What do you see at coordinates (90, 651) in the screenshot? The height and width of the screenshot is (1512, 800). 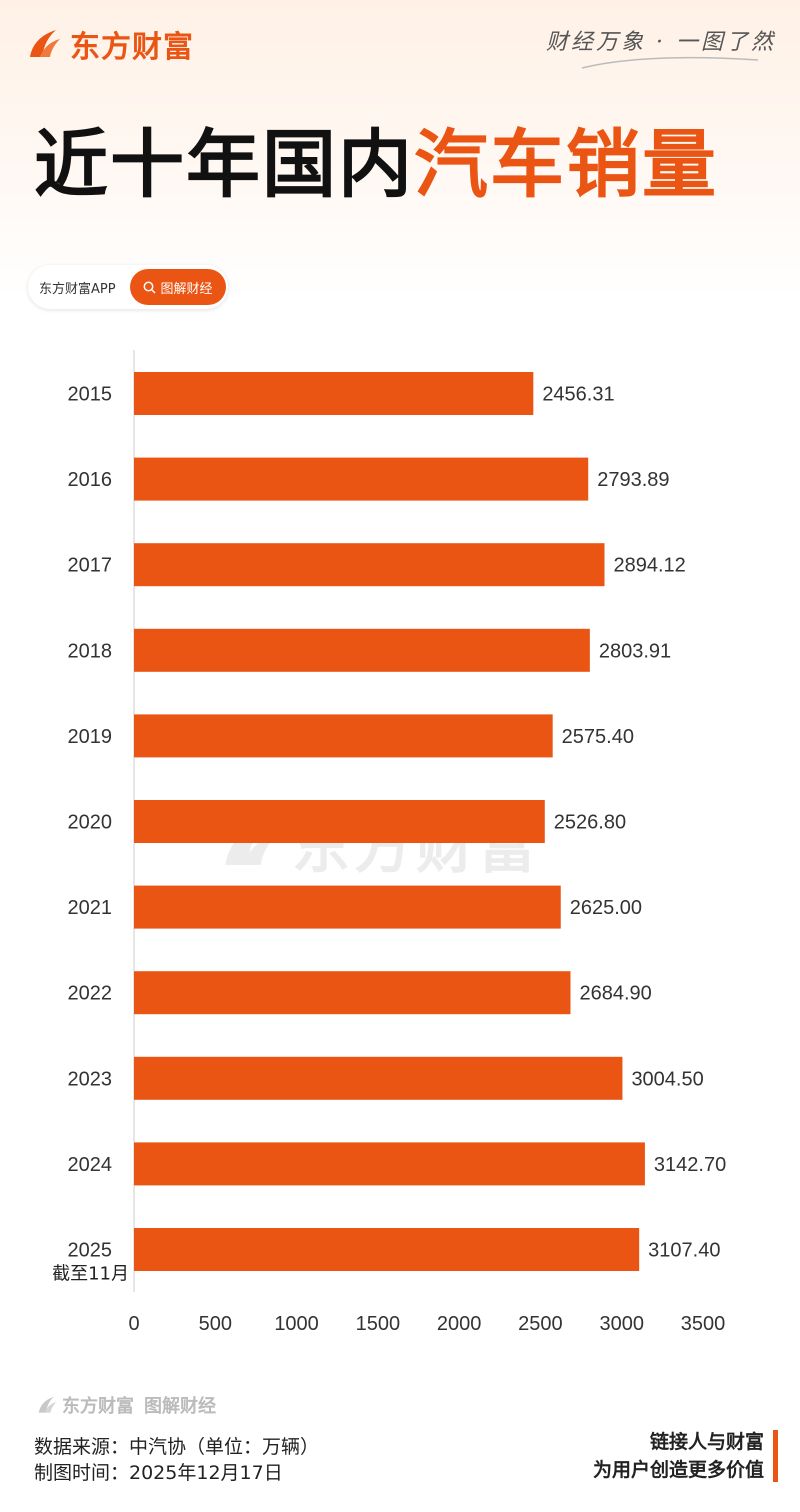 I see `category-label-2018: 2018` at bounding box center [90, 651].